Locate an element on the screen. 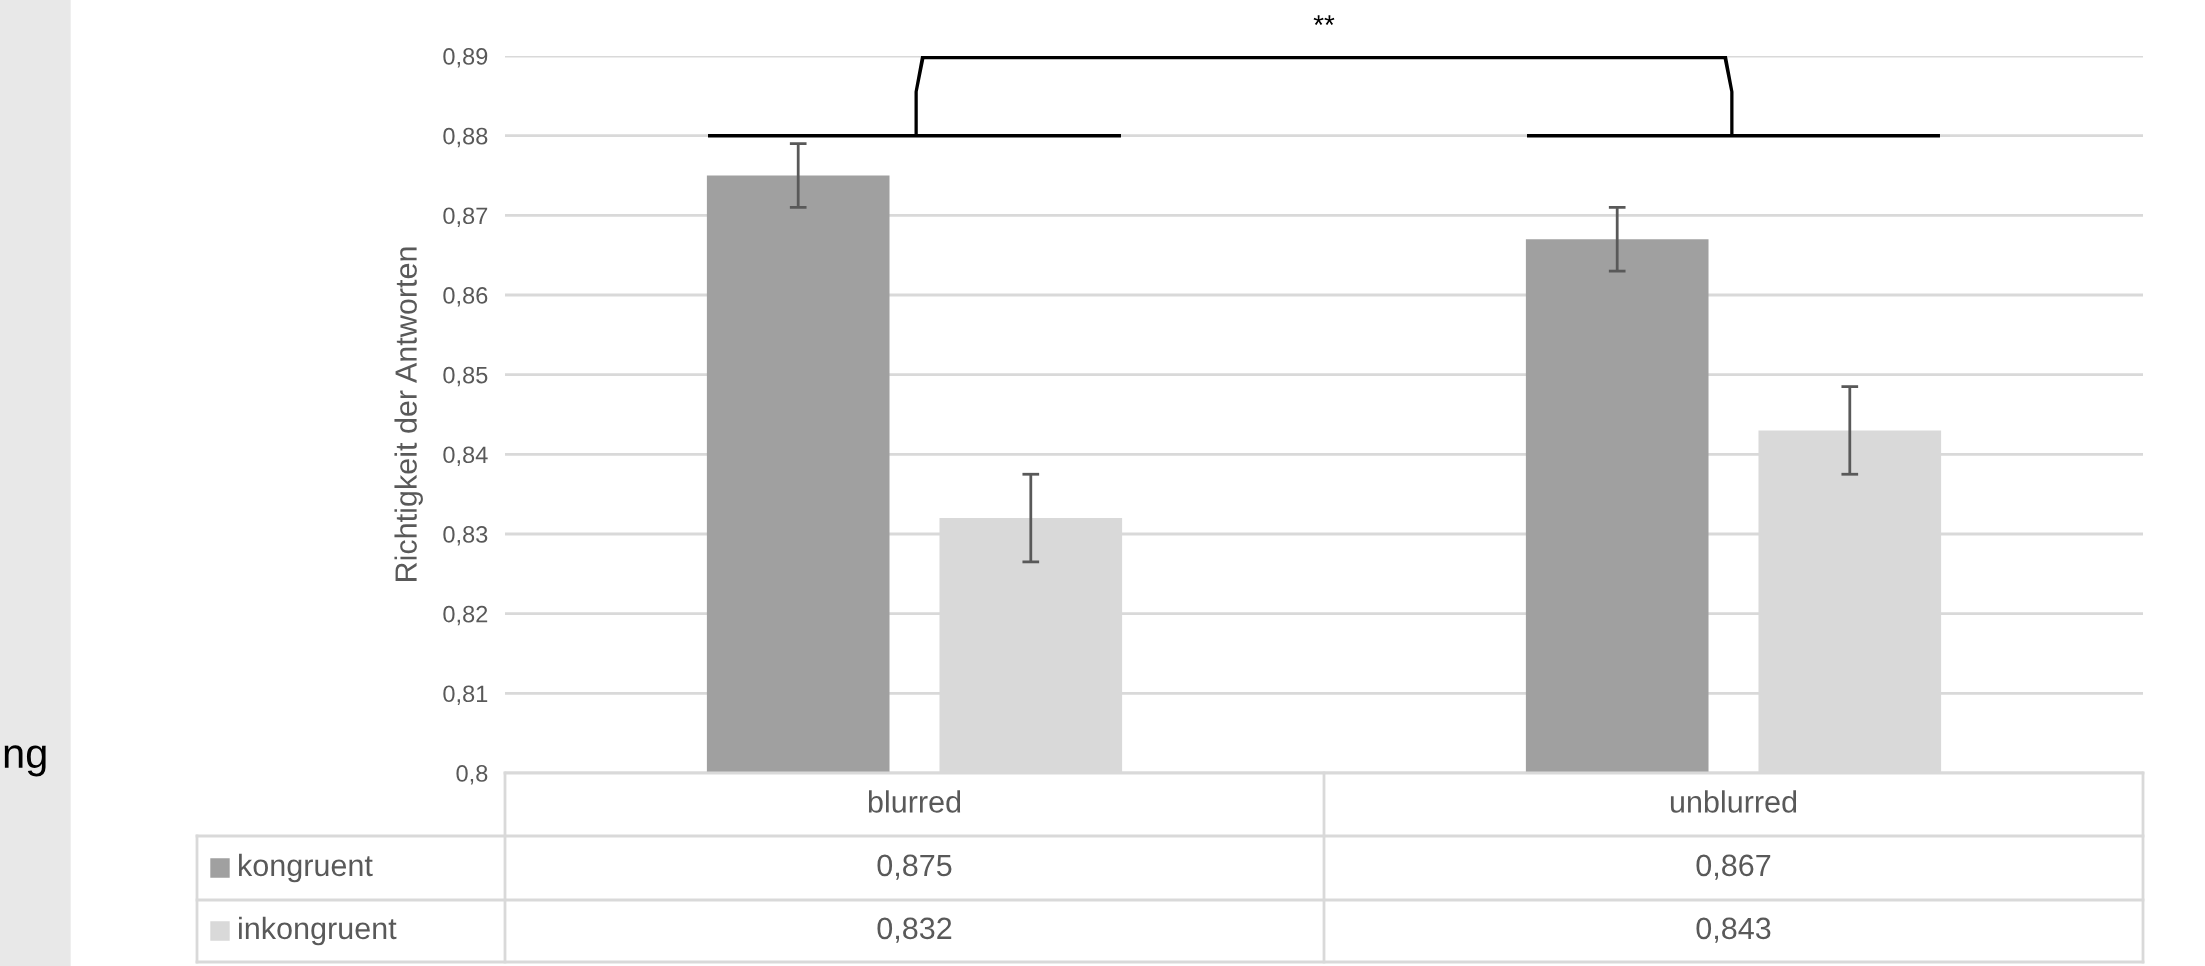 This screenshot has height=966, width=2205. data-label: 0,875 is located at coordinates (914, 867).